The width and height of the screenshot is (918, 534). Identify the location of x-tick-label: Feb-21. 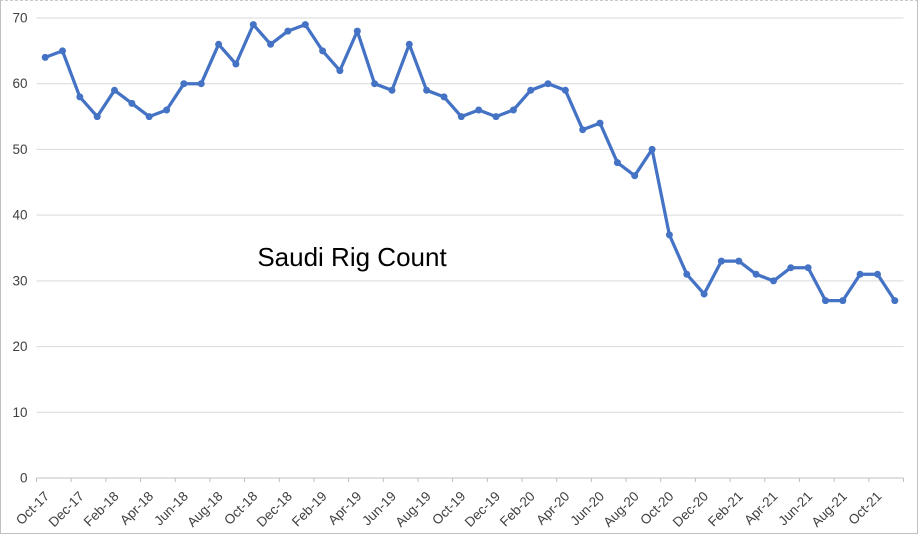
(725, 509).